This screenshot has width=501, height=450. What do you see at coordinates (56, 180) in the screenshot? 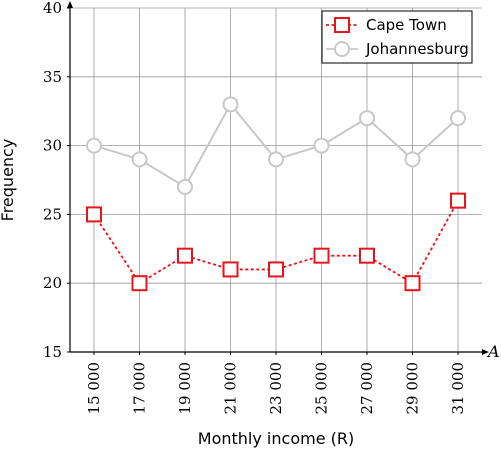
I see `y-tick-labels: 15 20 25 30 35 40` at bounding box center [56, 180].